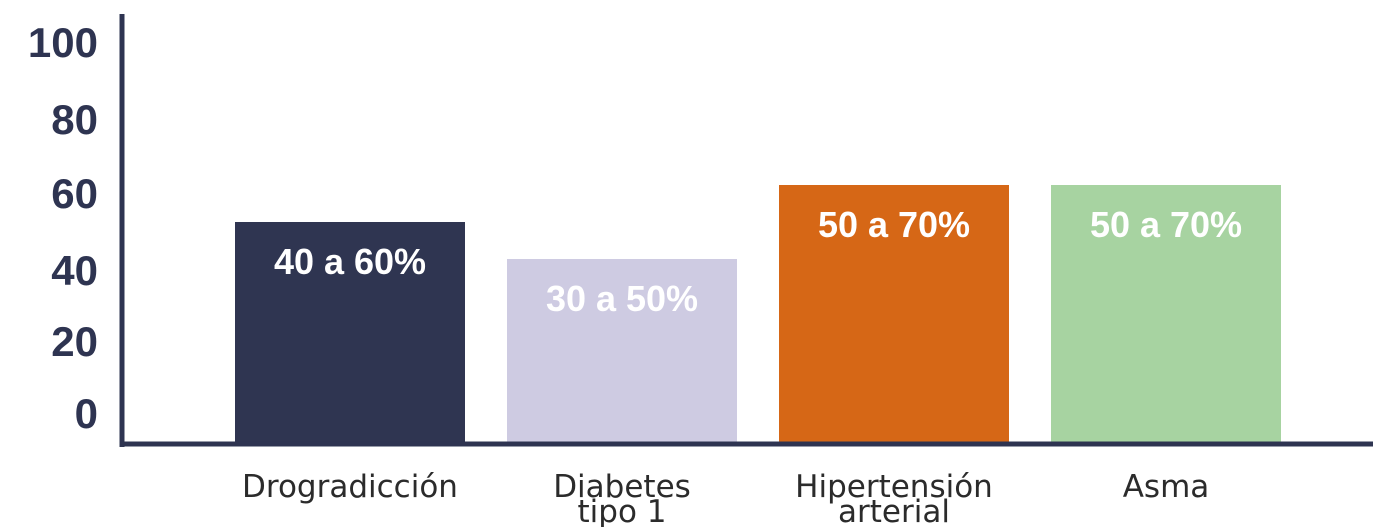 This screenshot has height=527, width=1373. What do you see at coordinates (350, 487) in the screenshot?
I see `x-tick-label: Drogradicción` at bounding box center [350, 487].